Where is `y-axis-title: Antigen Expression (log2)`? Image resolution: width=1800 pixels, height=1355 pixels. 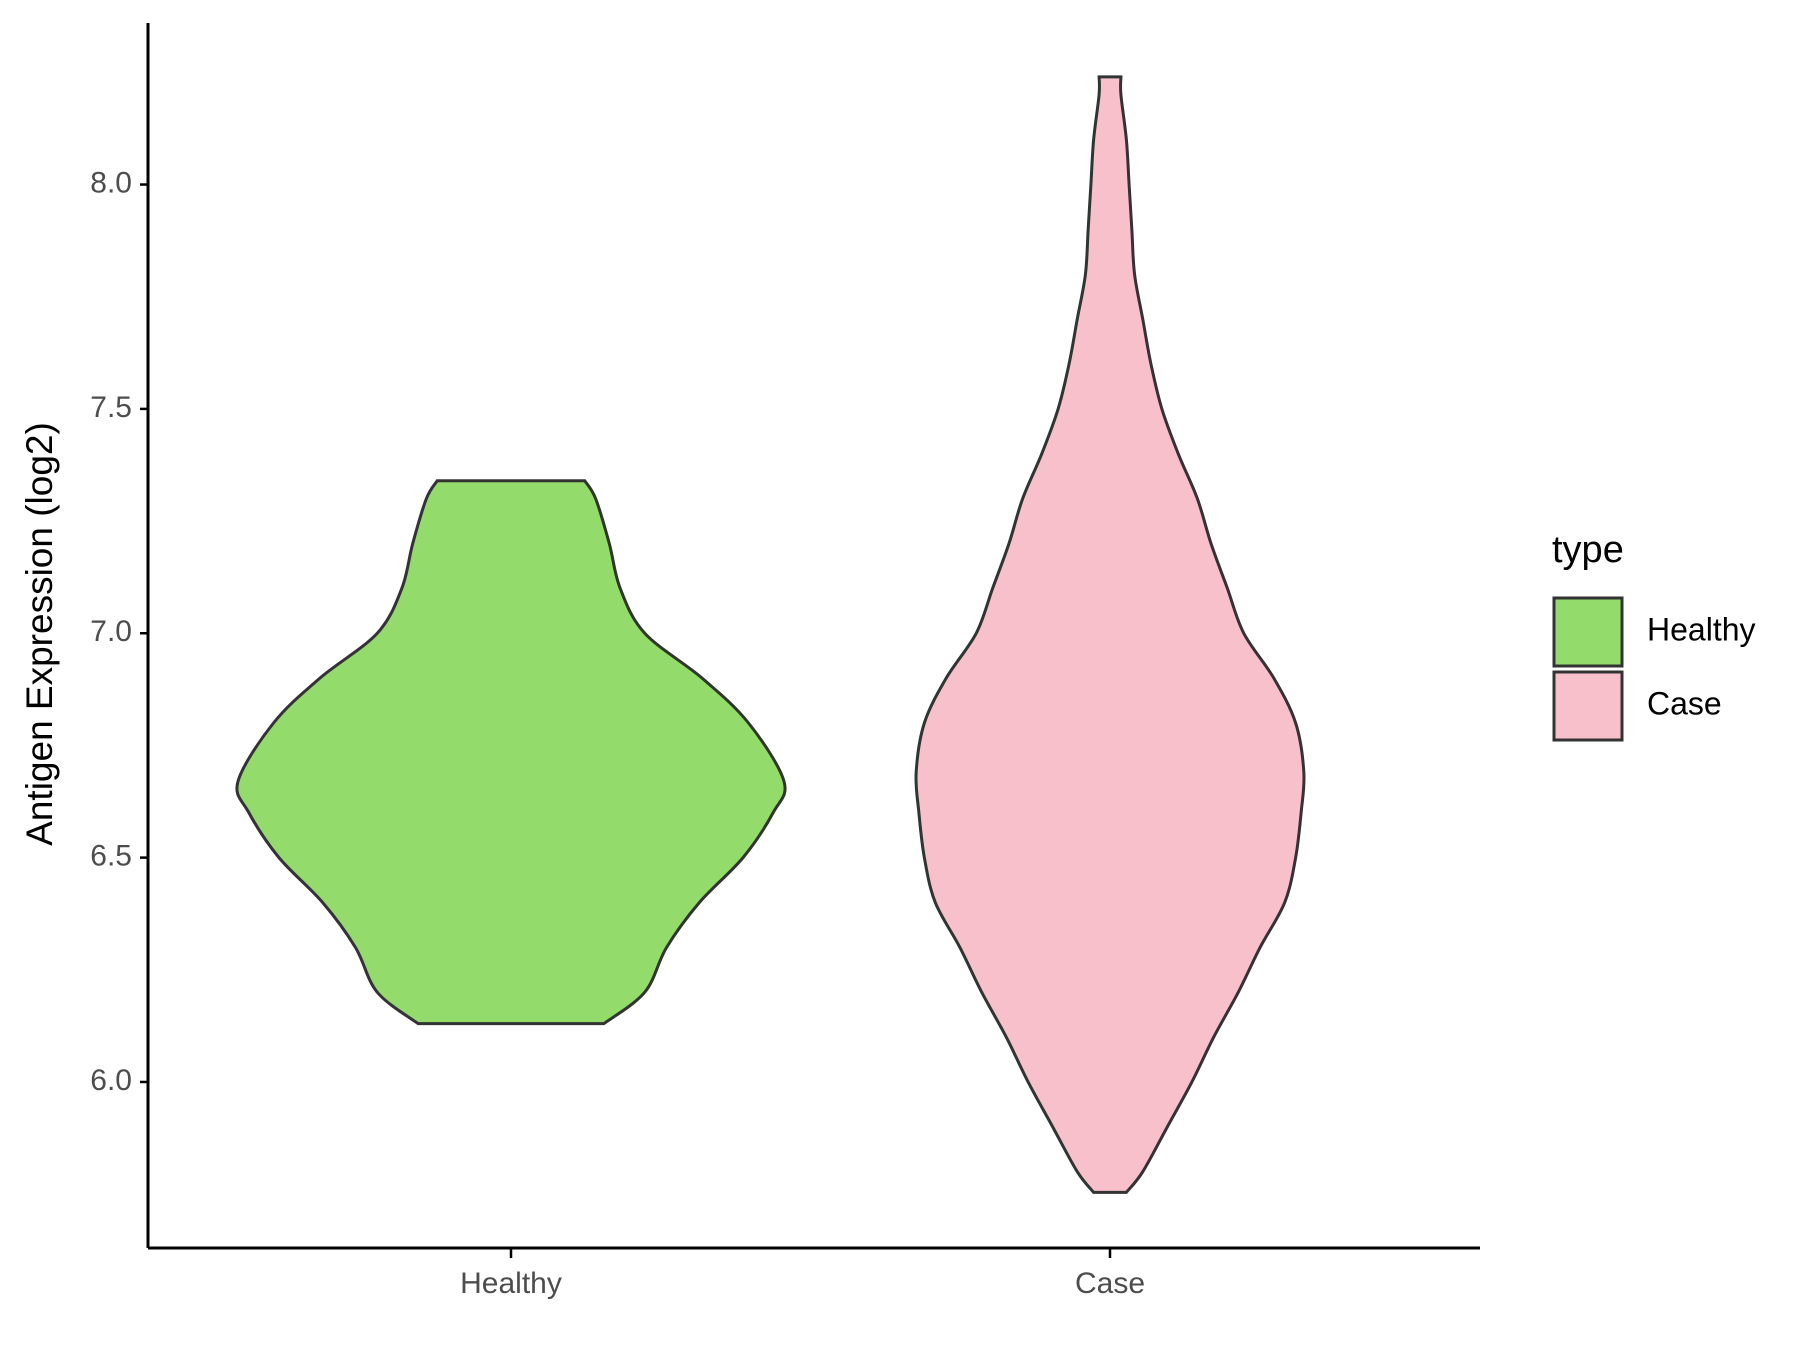 y-axis-title: Antigen Expression (log2) is located at coordinates (39, 634).